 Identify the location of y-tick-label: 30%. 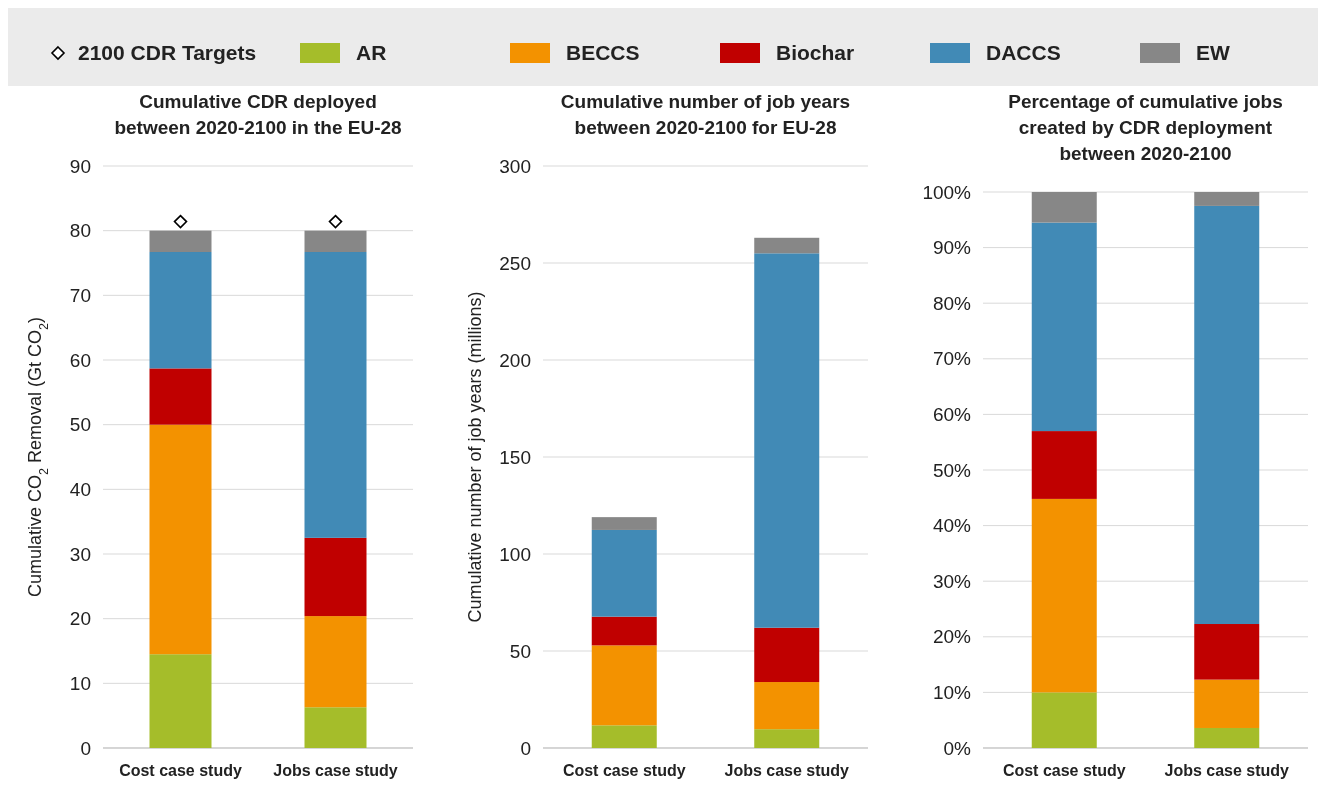
(952, 581).